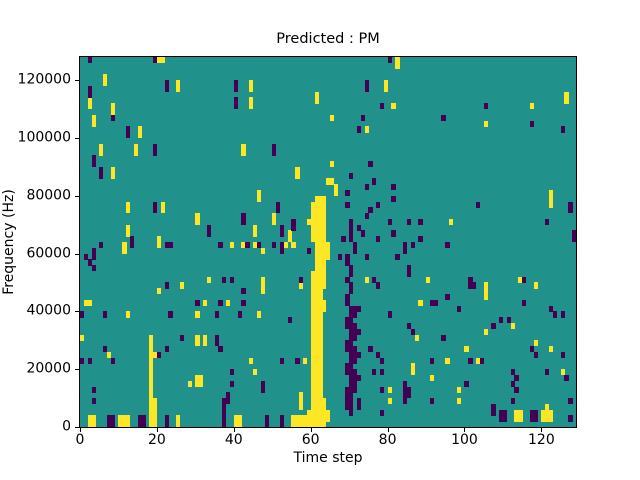  Describe the element at coordinates (66, 426) in the screenshot. I see `y-tick-label: 0` at that location.